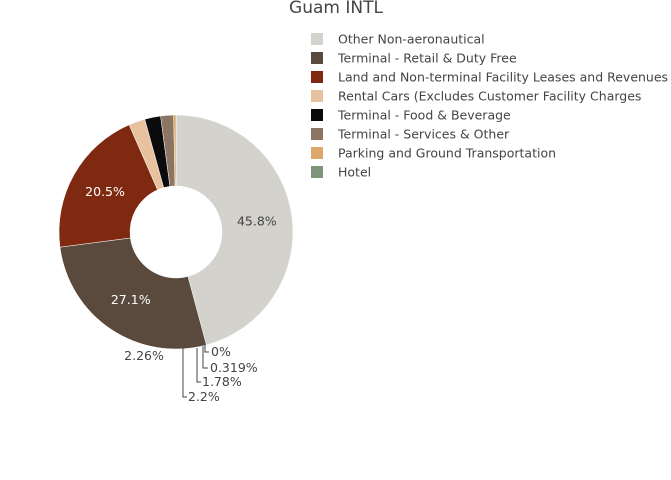 The image size is (671, 480). I want to click on legend-label: Parking and Ground Transportation, so click(447, 153).